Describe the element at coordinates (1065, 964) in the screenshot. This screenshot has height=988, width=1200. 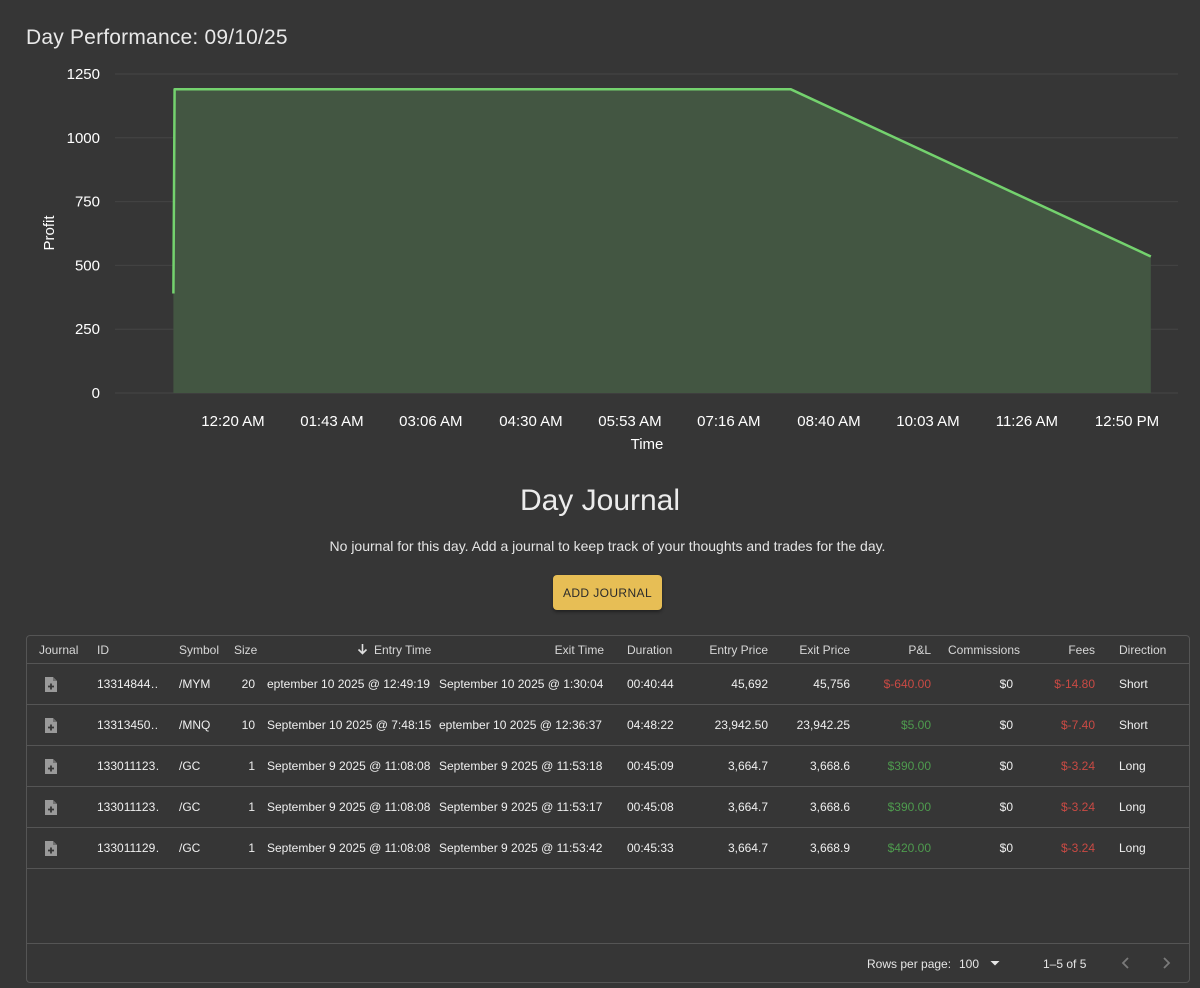
I see `page-range-text: 1–5 of 5` at that location.